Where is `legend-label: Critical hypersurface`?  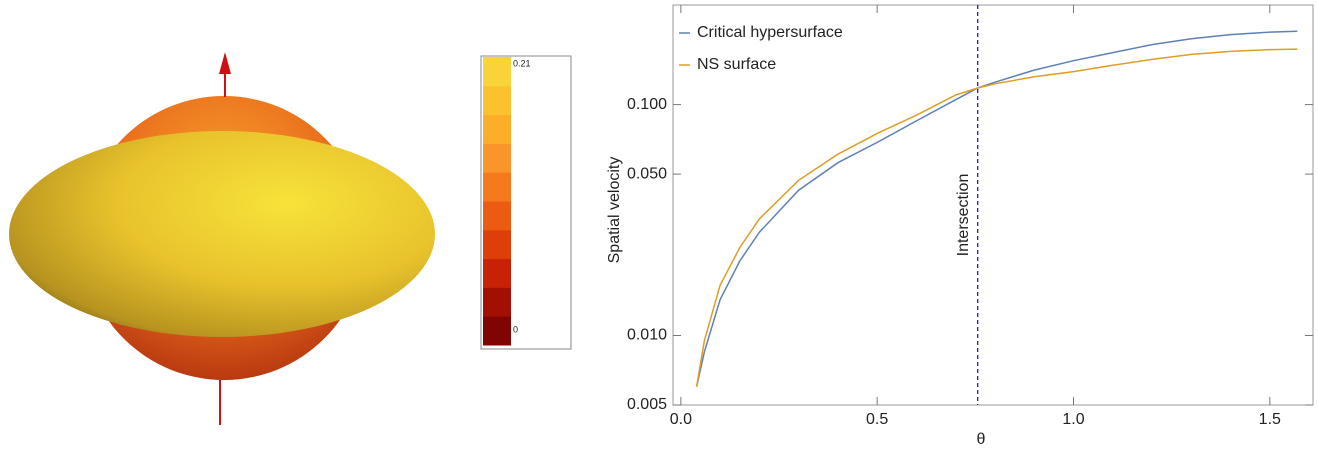
legend-label: Critical hypersurface is located at coordinates (770, 32).